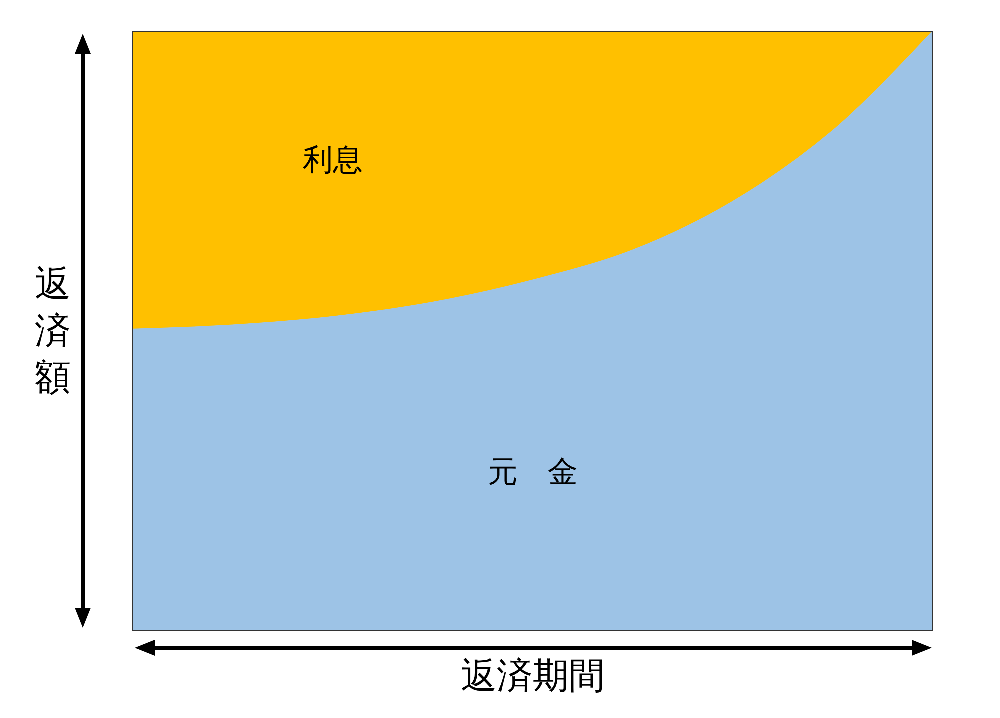 Image resolution: width=1000 pixels, height=718 pixels. I want to click on y-axis-title: 返済額, so click(53, 331).